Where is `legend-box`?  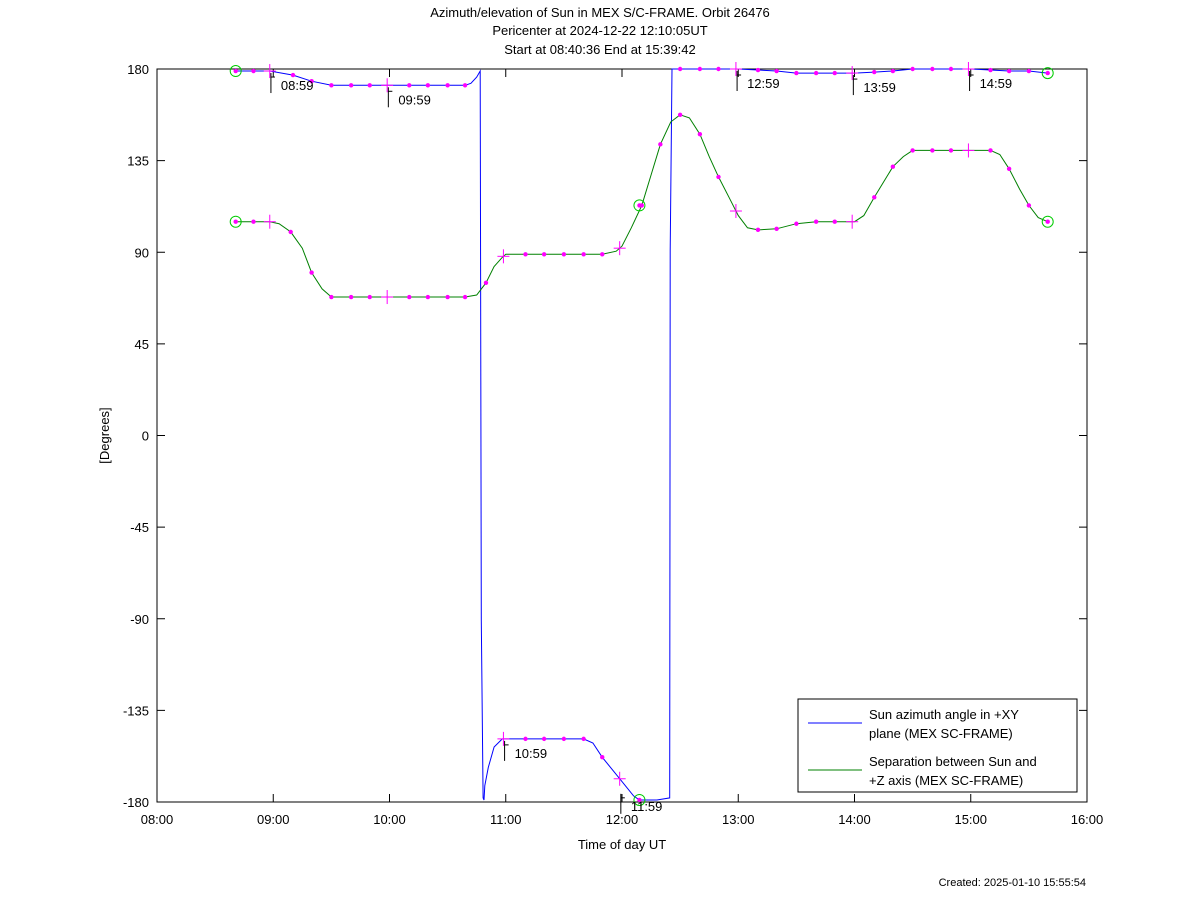
legend-box is located at coordinates (937, 745).